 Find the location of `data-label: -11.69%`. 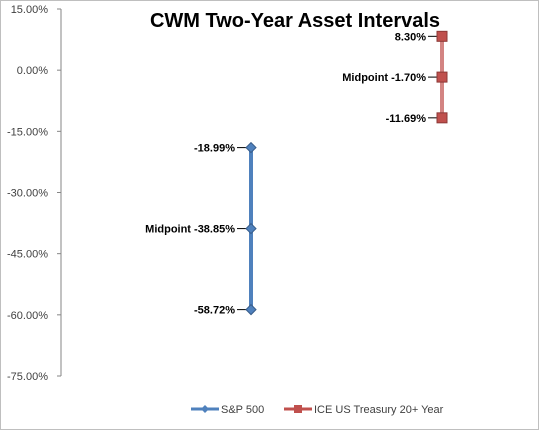

data-label: -11.69% is located at coordinates (406, 119).